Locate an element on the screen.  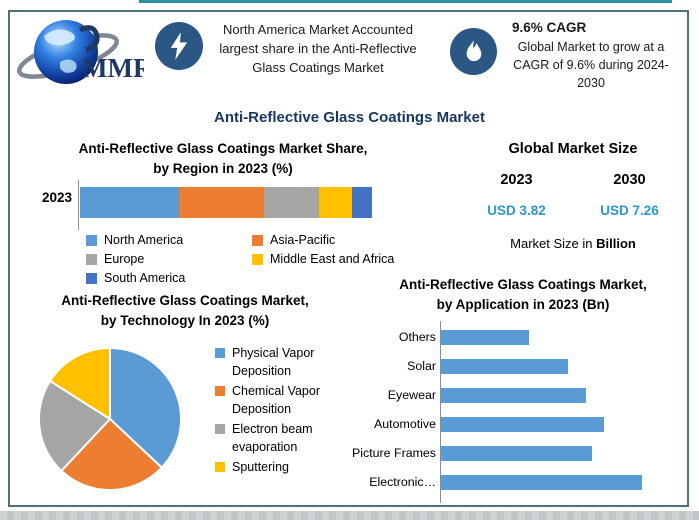
pie-slice-sputtering is located at coordinates (79, 383).